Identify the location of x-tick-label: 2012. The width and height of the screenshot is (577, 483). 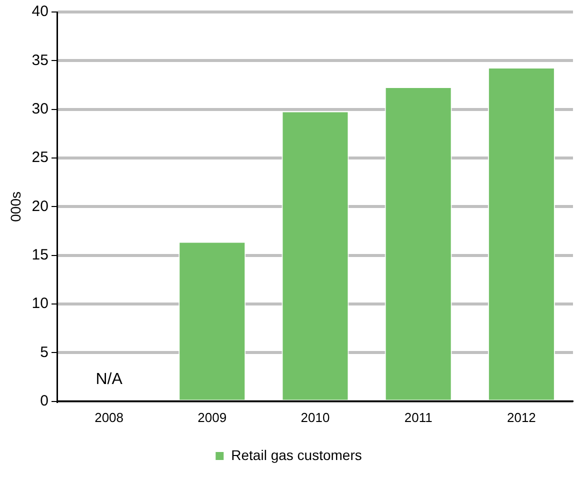
(521, 417).